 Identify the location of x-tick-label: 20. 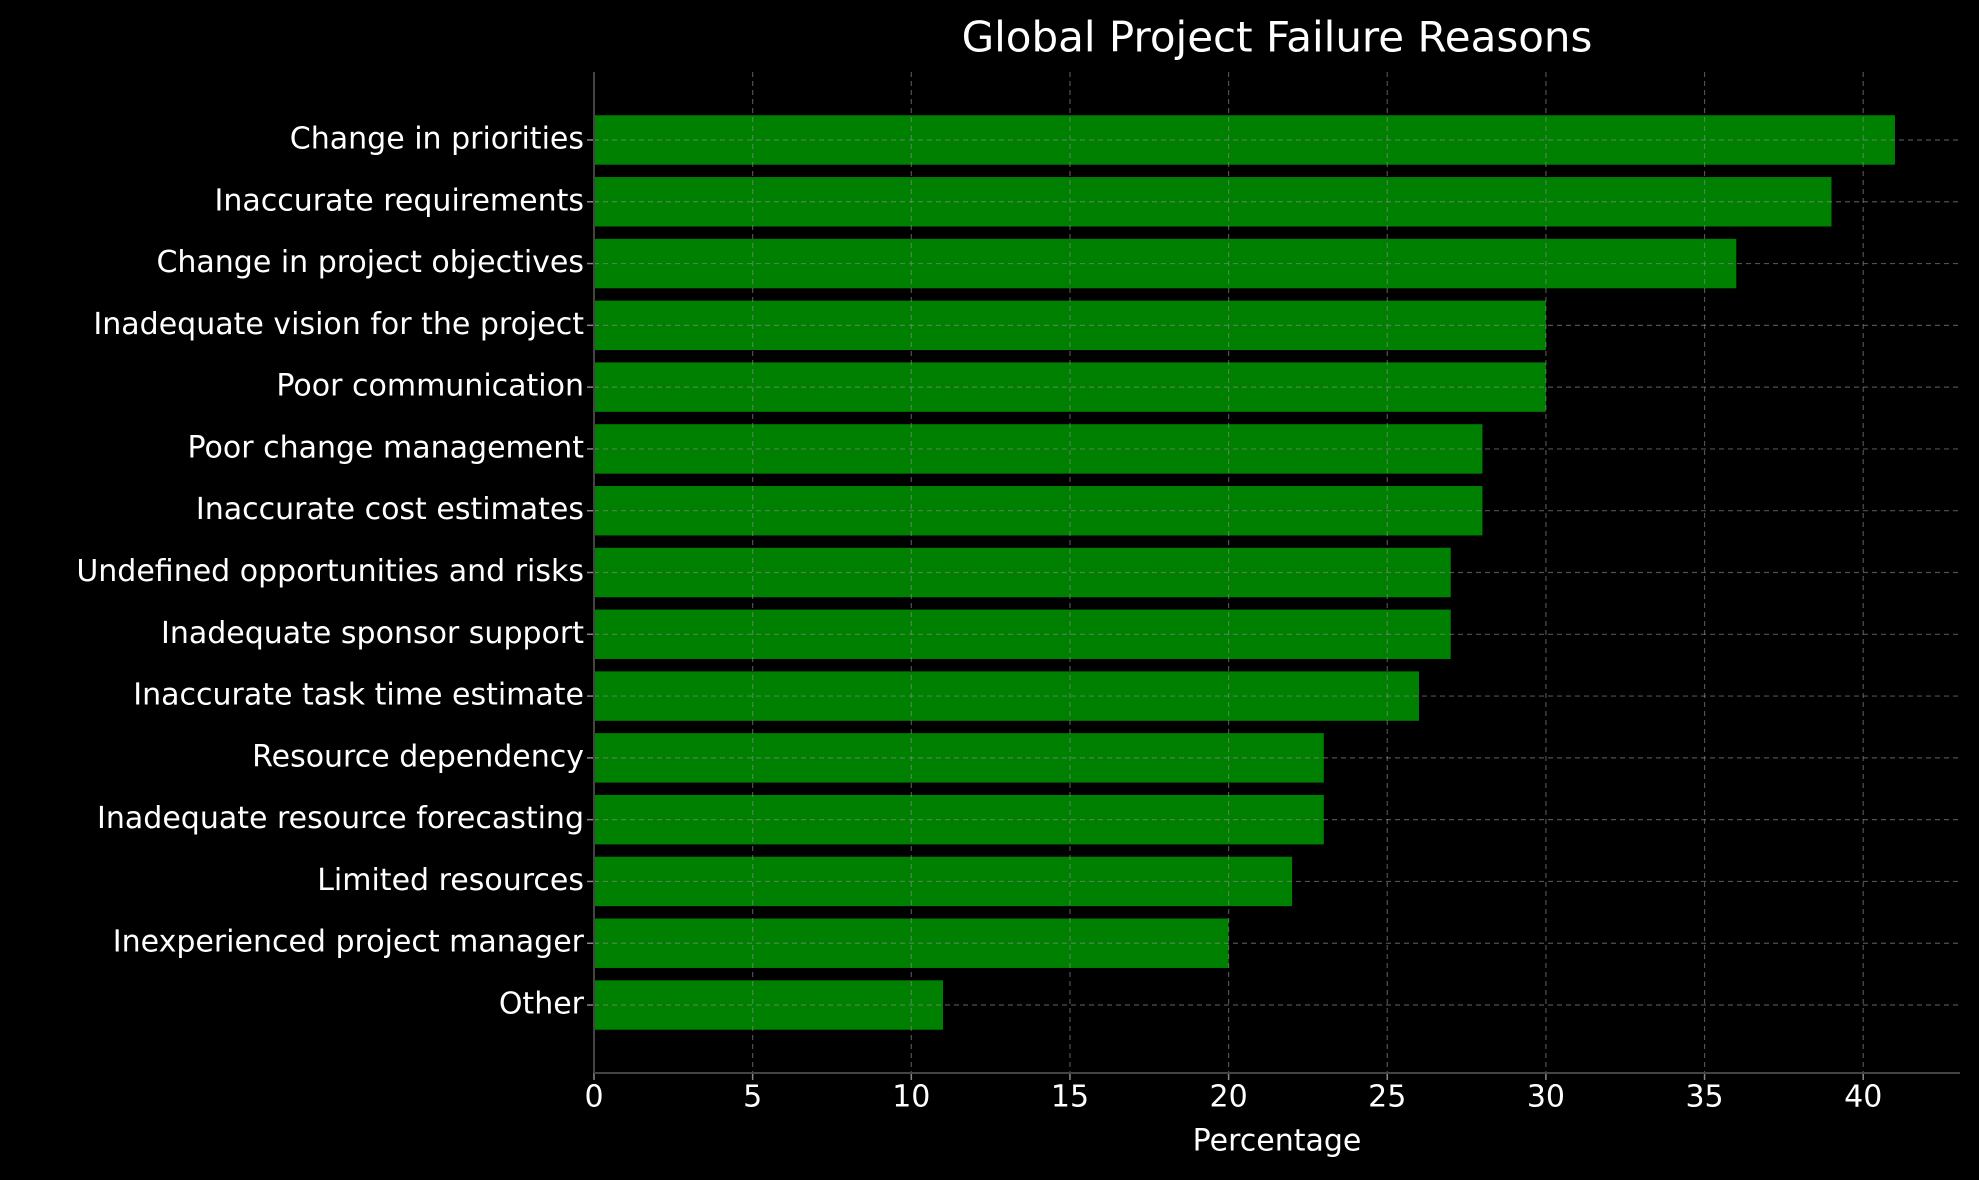
(1229, 1097).